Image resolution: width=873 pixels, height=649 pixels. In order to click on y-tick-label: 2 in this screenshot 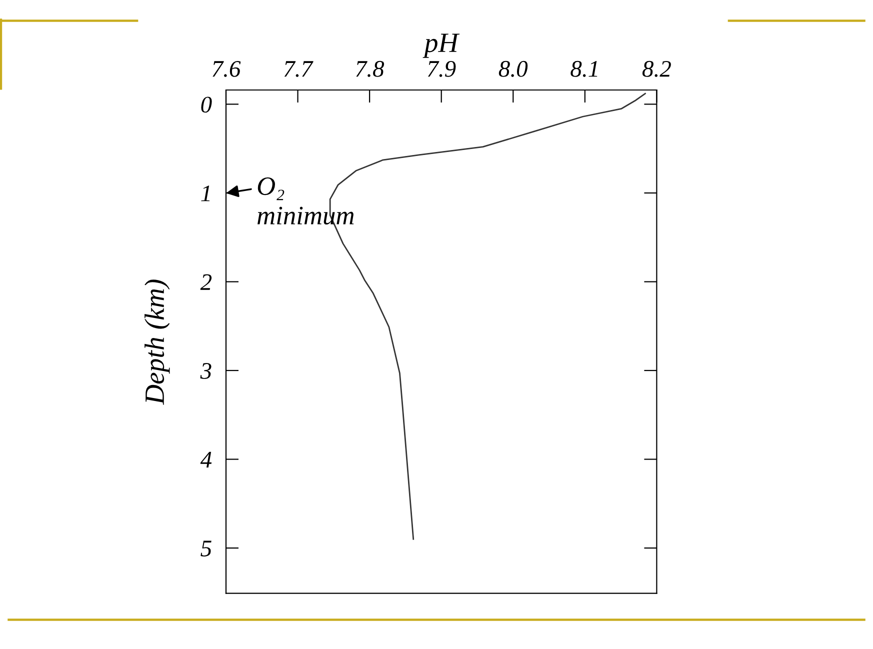, I will do `click(206, 282)`.